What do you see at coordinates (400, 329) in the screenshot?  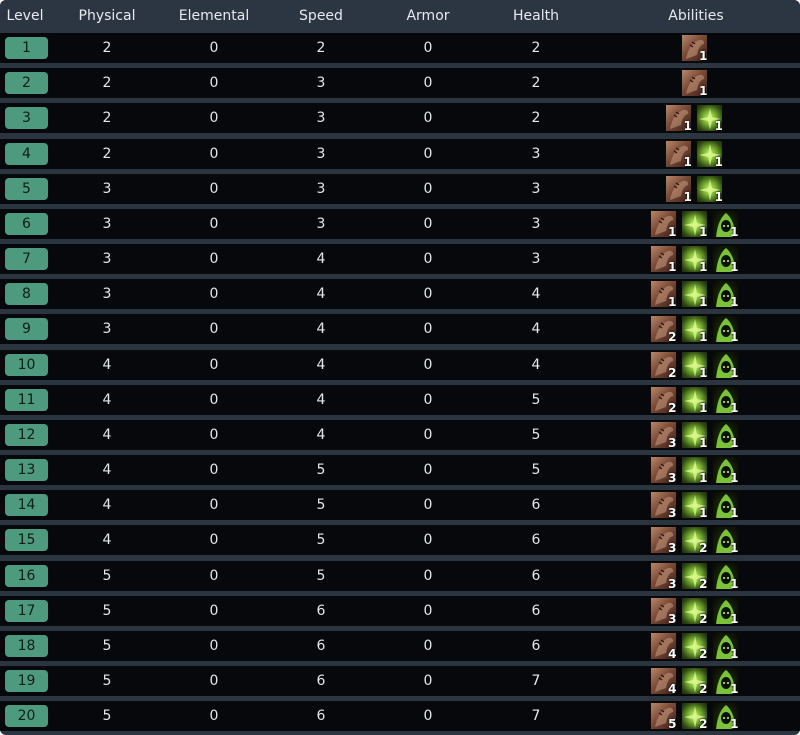 I see `table-row: 9 3 0 4 0 4 2 1 1` at bounding box center [400, 329].